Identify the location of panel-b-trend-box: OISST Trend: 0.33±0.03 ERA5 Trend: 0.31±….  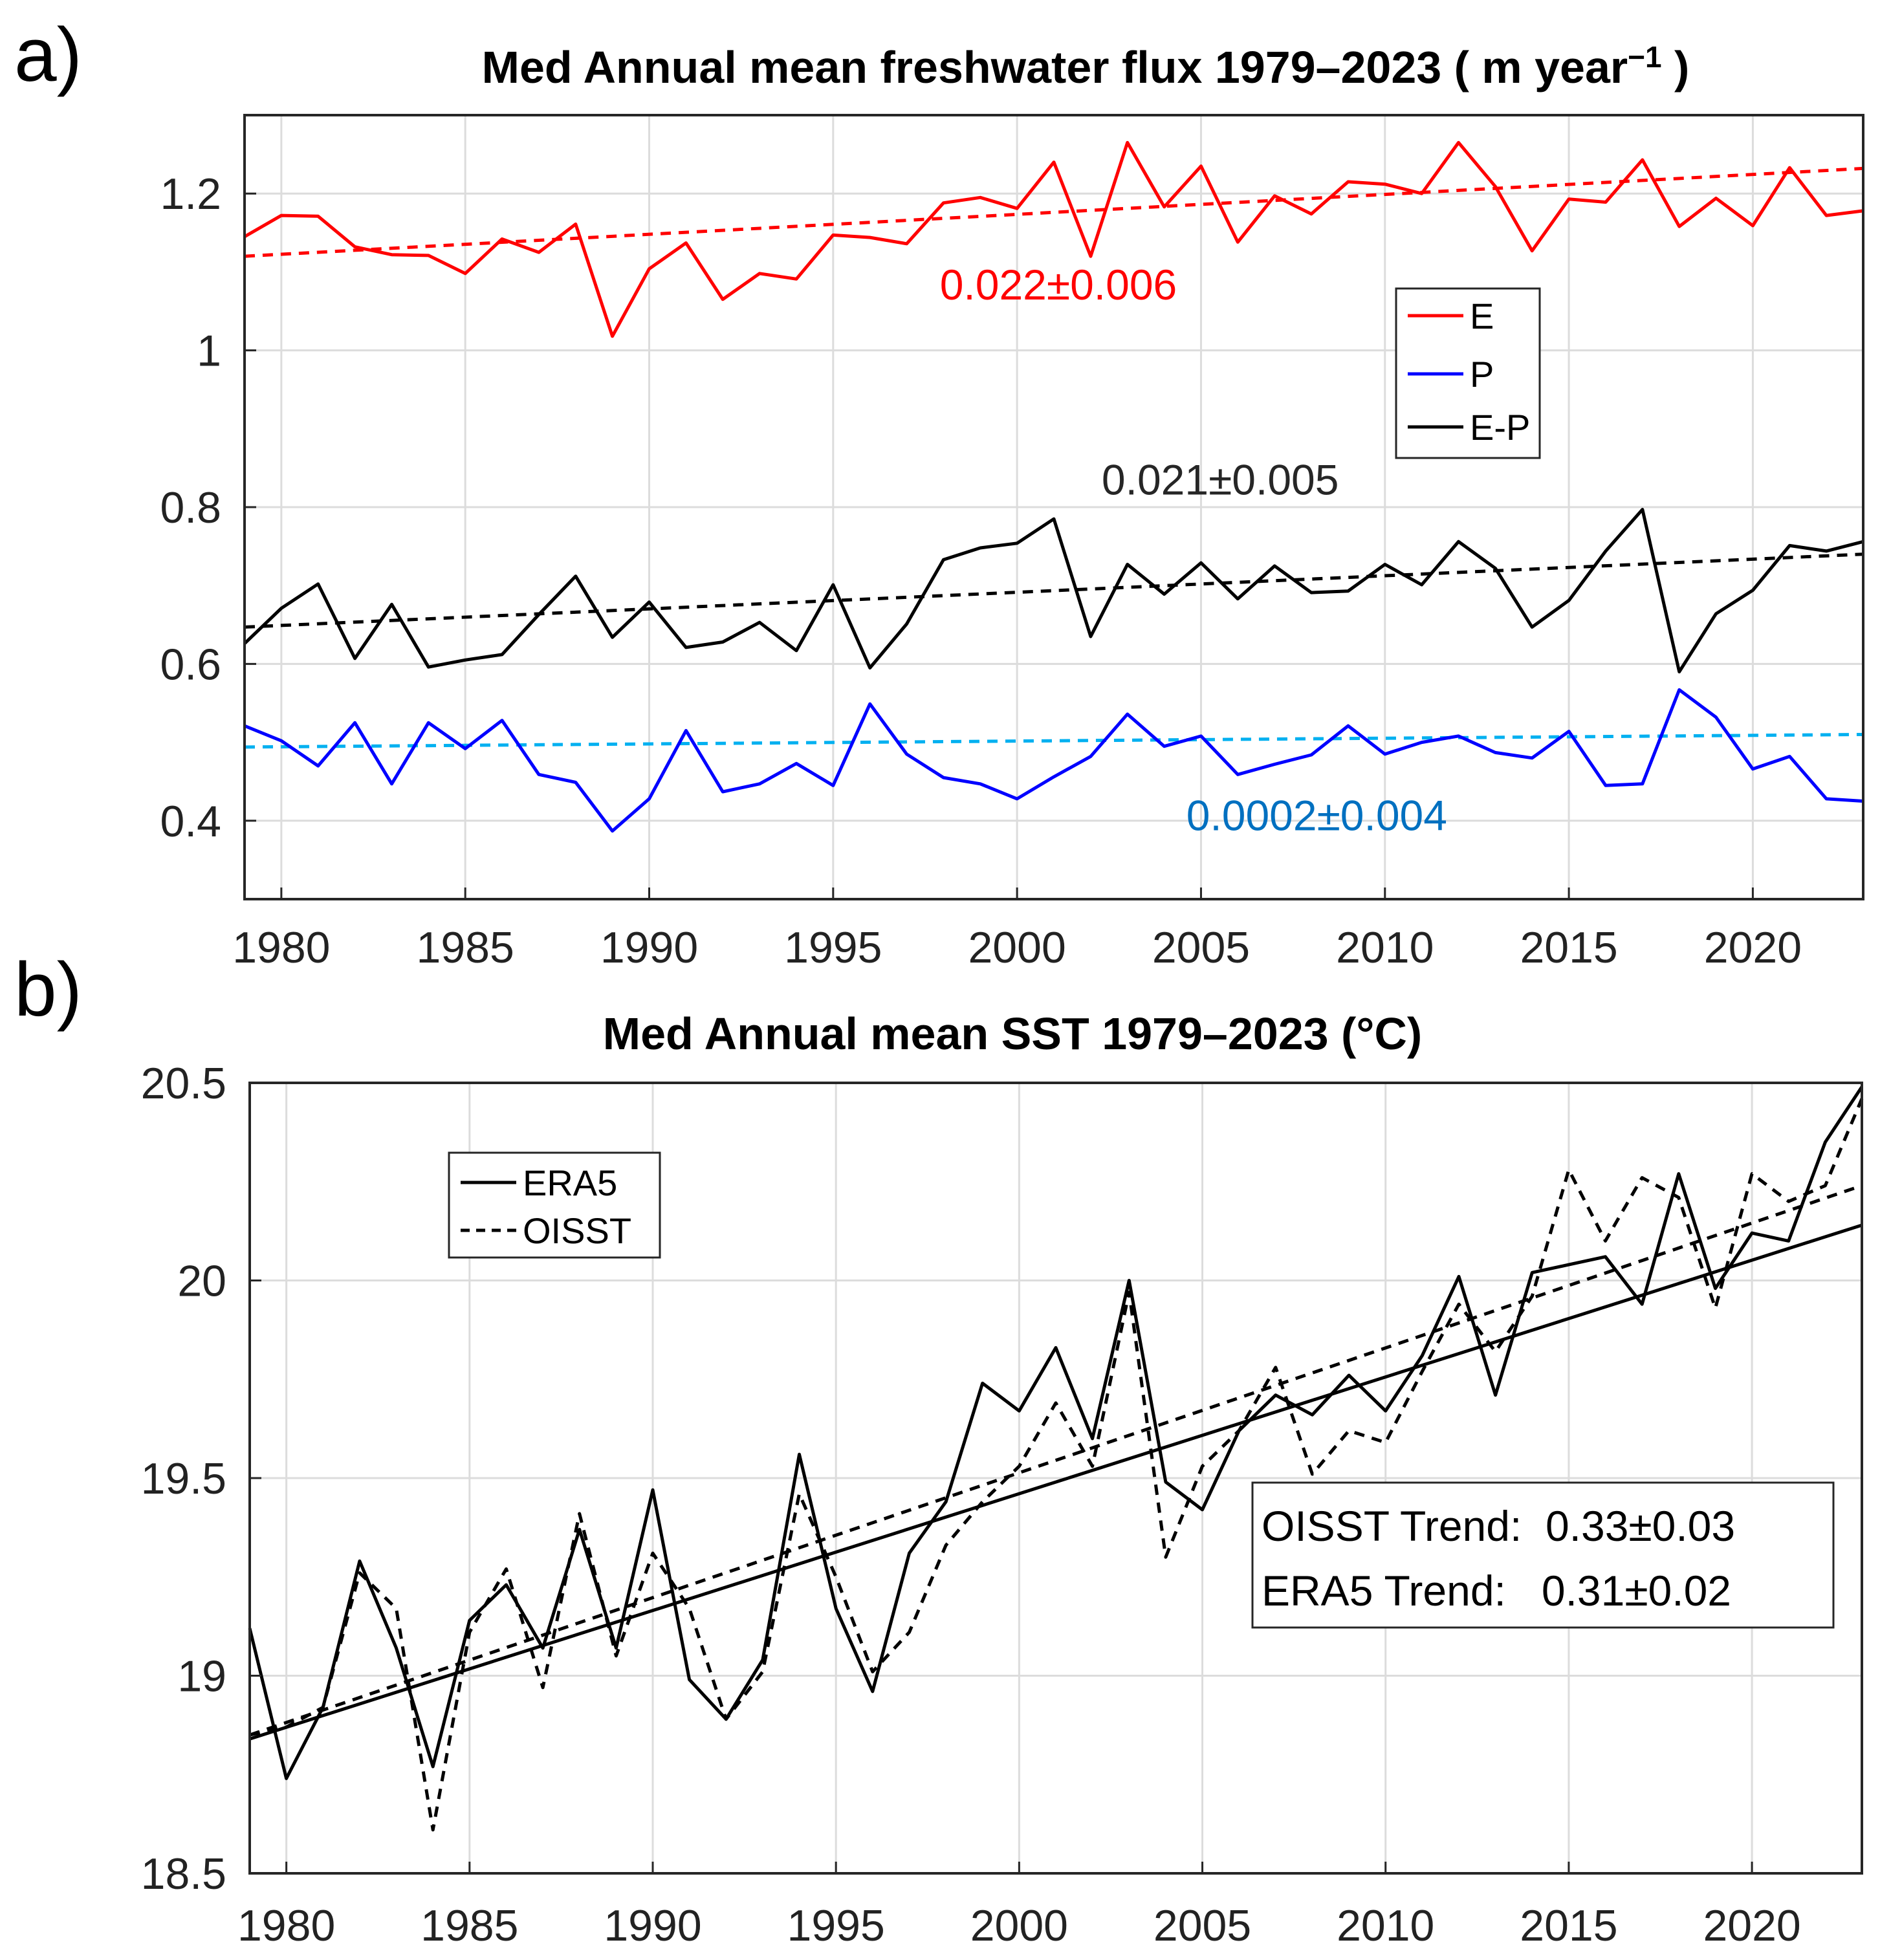
(1543, 1555).